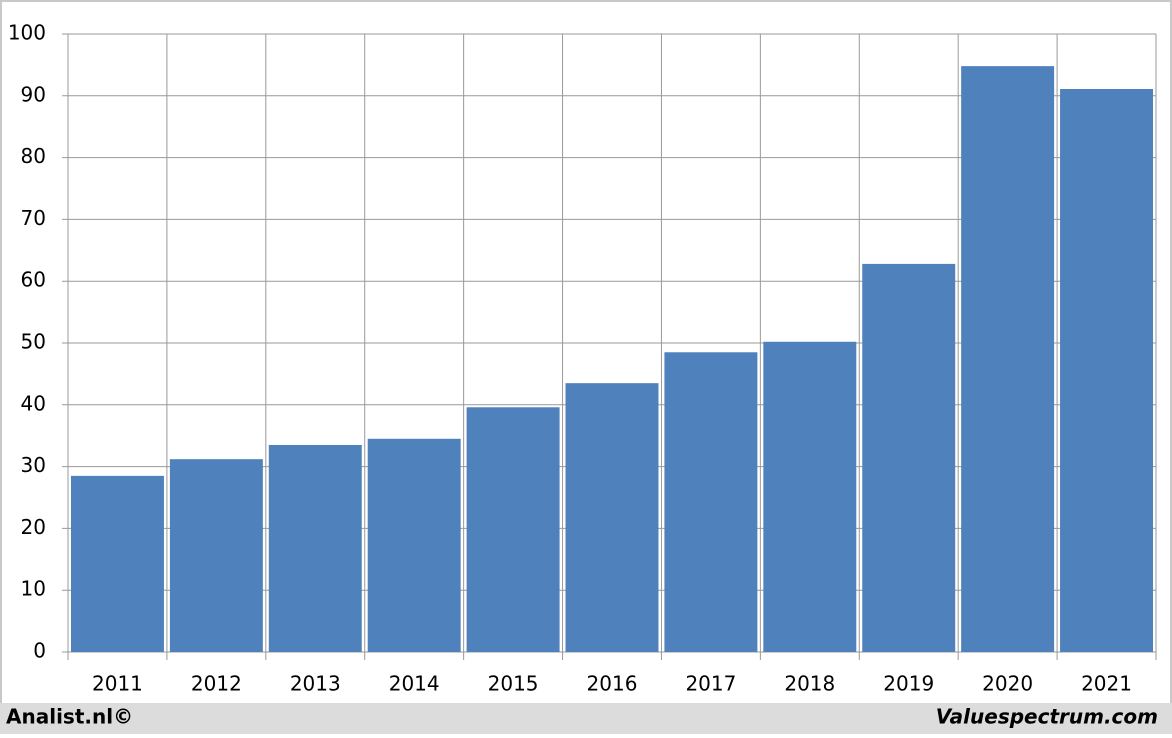  I want to click on x-tick-label: 2016, so click(612, 684).